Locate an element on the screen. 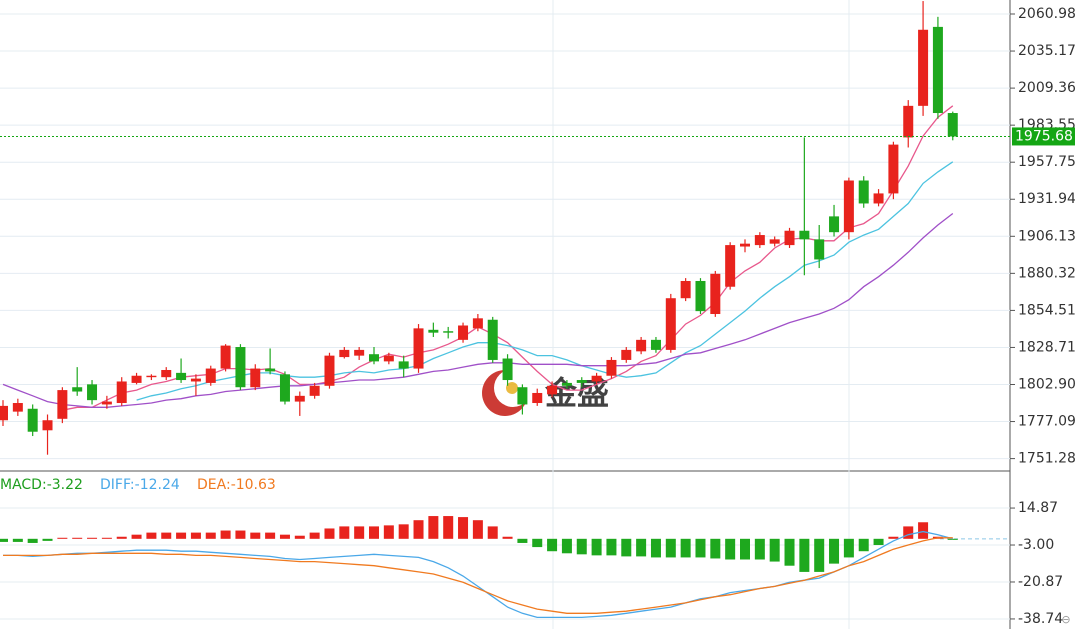 The height and width of the screenshot is (629, 1075). macd-legend: MACD:-3.22 is located at coordinates (41, 485).